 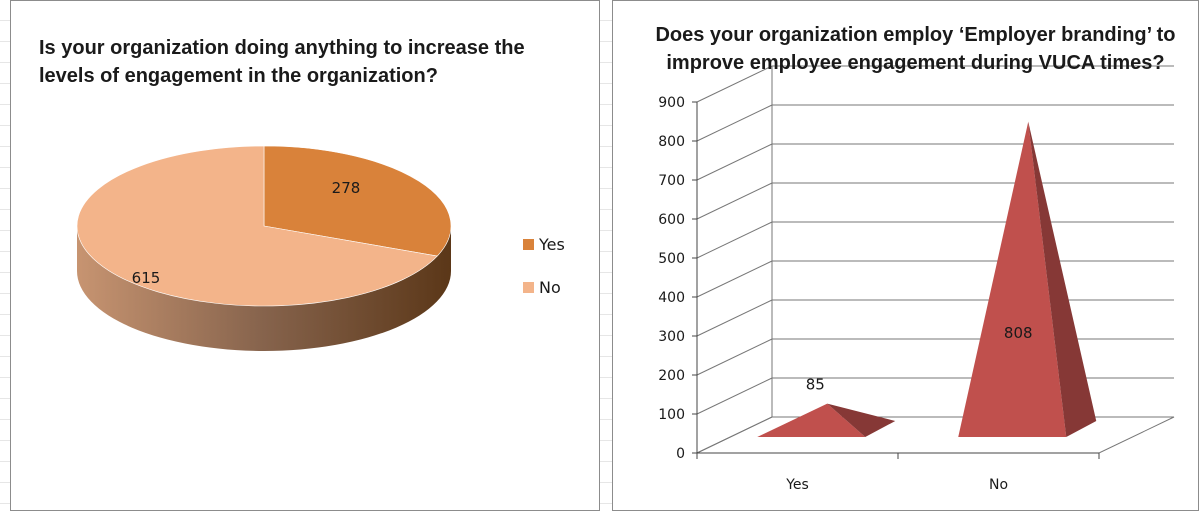 I want to click on y-tick-label-300: 300, so click(x=671, y=337).